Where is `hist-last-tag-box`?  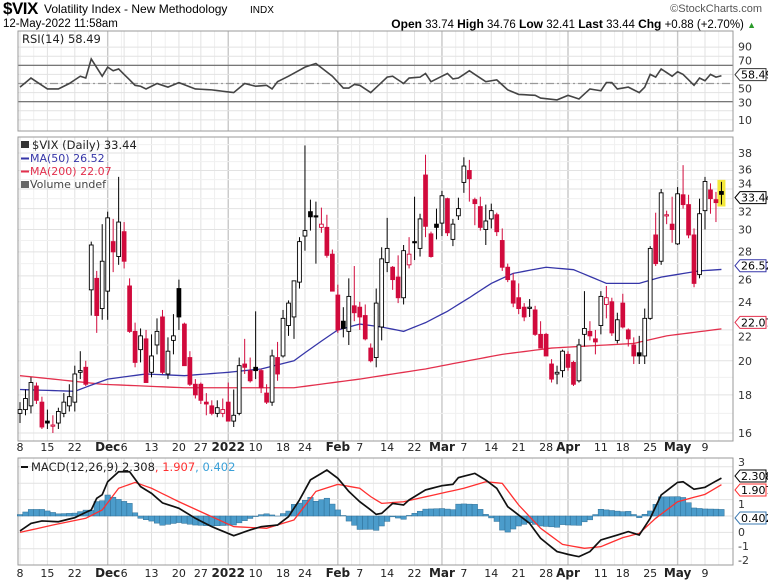
hist-last-tag-box is located at coordinates (750, 518).